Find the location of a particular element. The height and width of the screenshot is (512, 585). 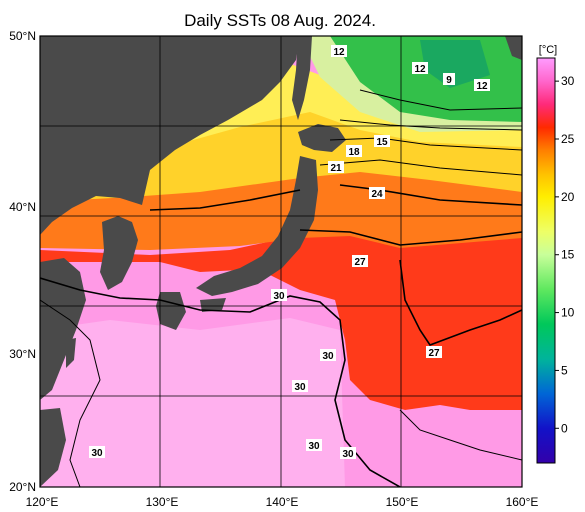

colorbar-tick-label: 5 is located at coordinates (564, 370).